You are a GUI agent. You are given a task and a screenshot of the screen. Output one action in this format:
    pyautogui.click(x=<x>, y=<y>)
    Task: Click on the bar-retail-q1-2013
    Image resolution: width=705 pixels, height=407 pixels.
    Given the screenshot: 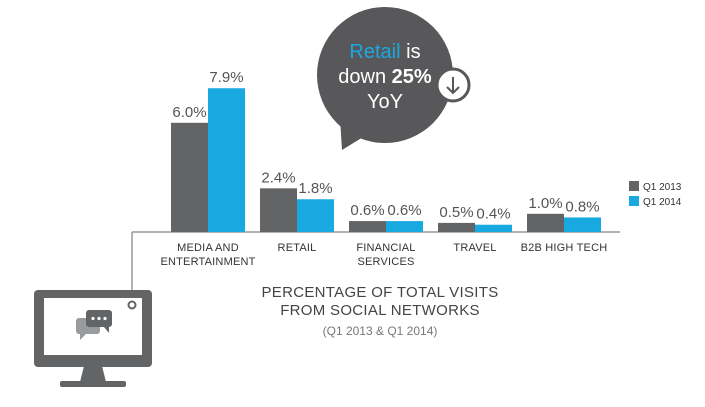 What is the action you would take?
    pyautogui.click(x=278, y=210)
    